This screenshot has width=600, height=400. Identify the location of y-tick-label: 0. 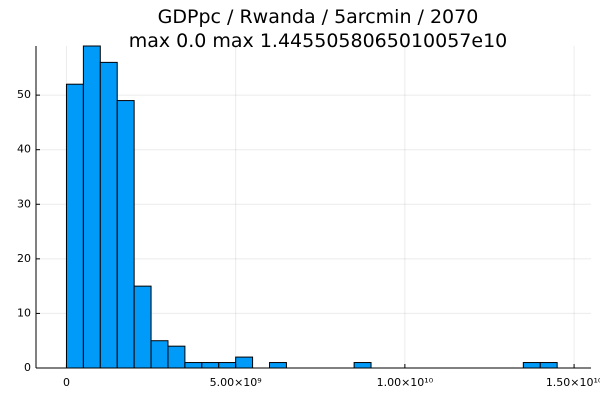
(27, 367).